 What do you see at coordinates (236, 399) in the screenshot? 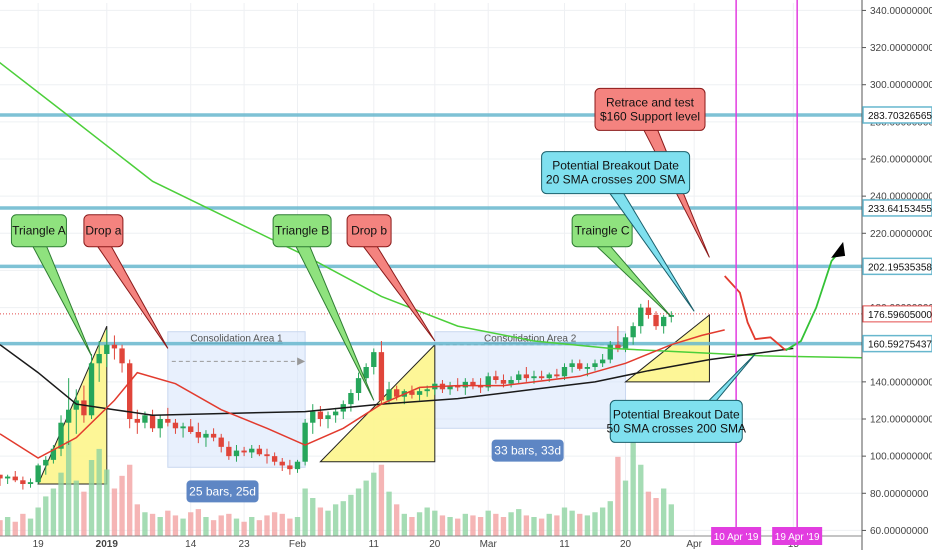
I see `consolidation-area` at bounding box center [236, 399].